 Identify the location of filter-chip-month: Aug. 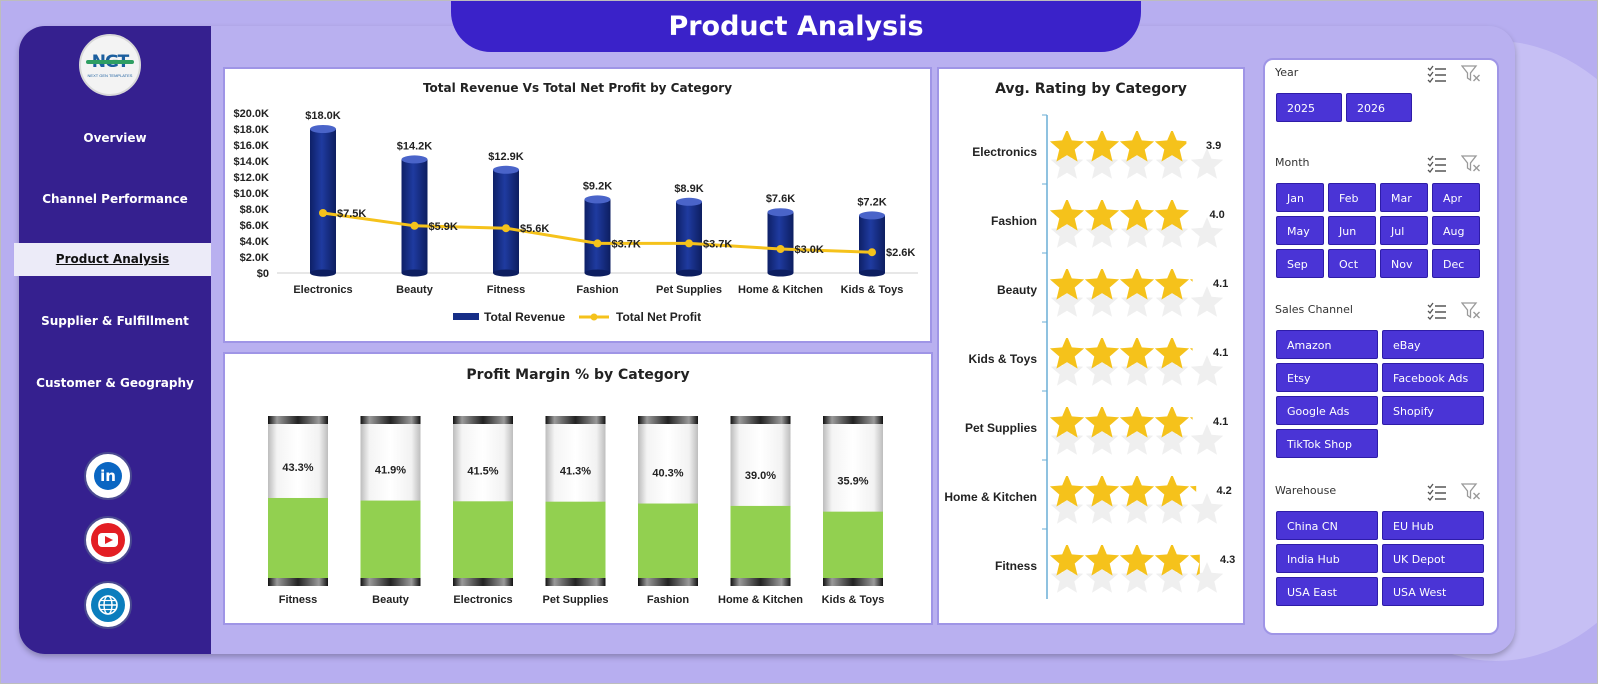
(1456, 230).